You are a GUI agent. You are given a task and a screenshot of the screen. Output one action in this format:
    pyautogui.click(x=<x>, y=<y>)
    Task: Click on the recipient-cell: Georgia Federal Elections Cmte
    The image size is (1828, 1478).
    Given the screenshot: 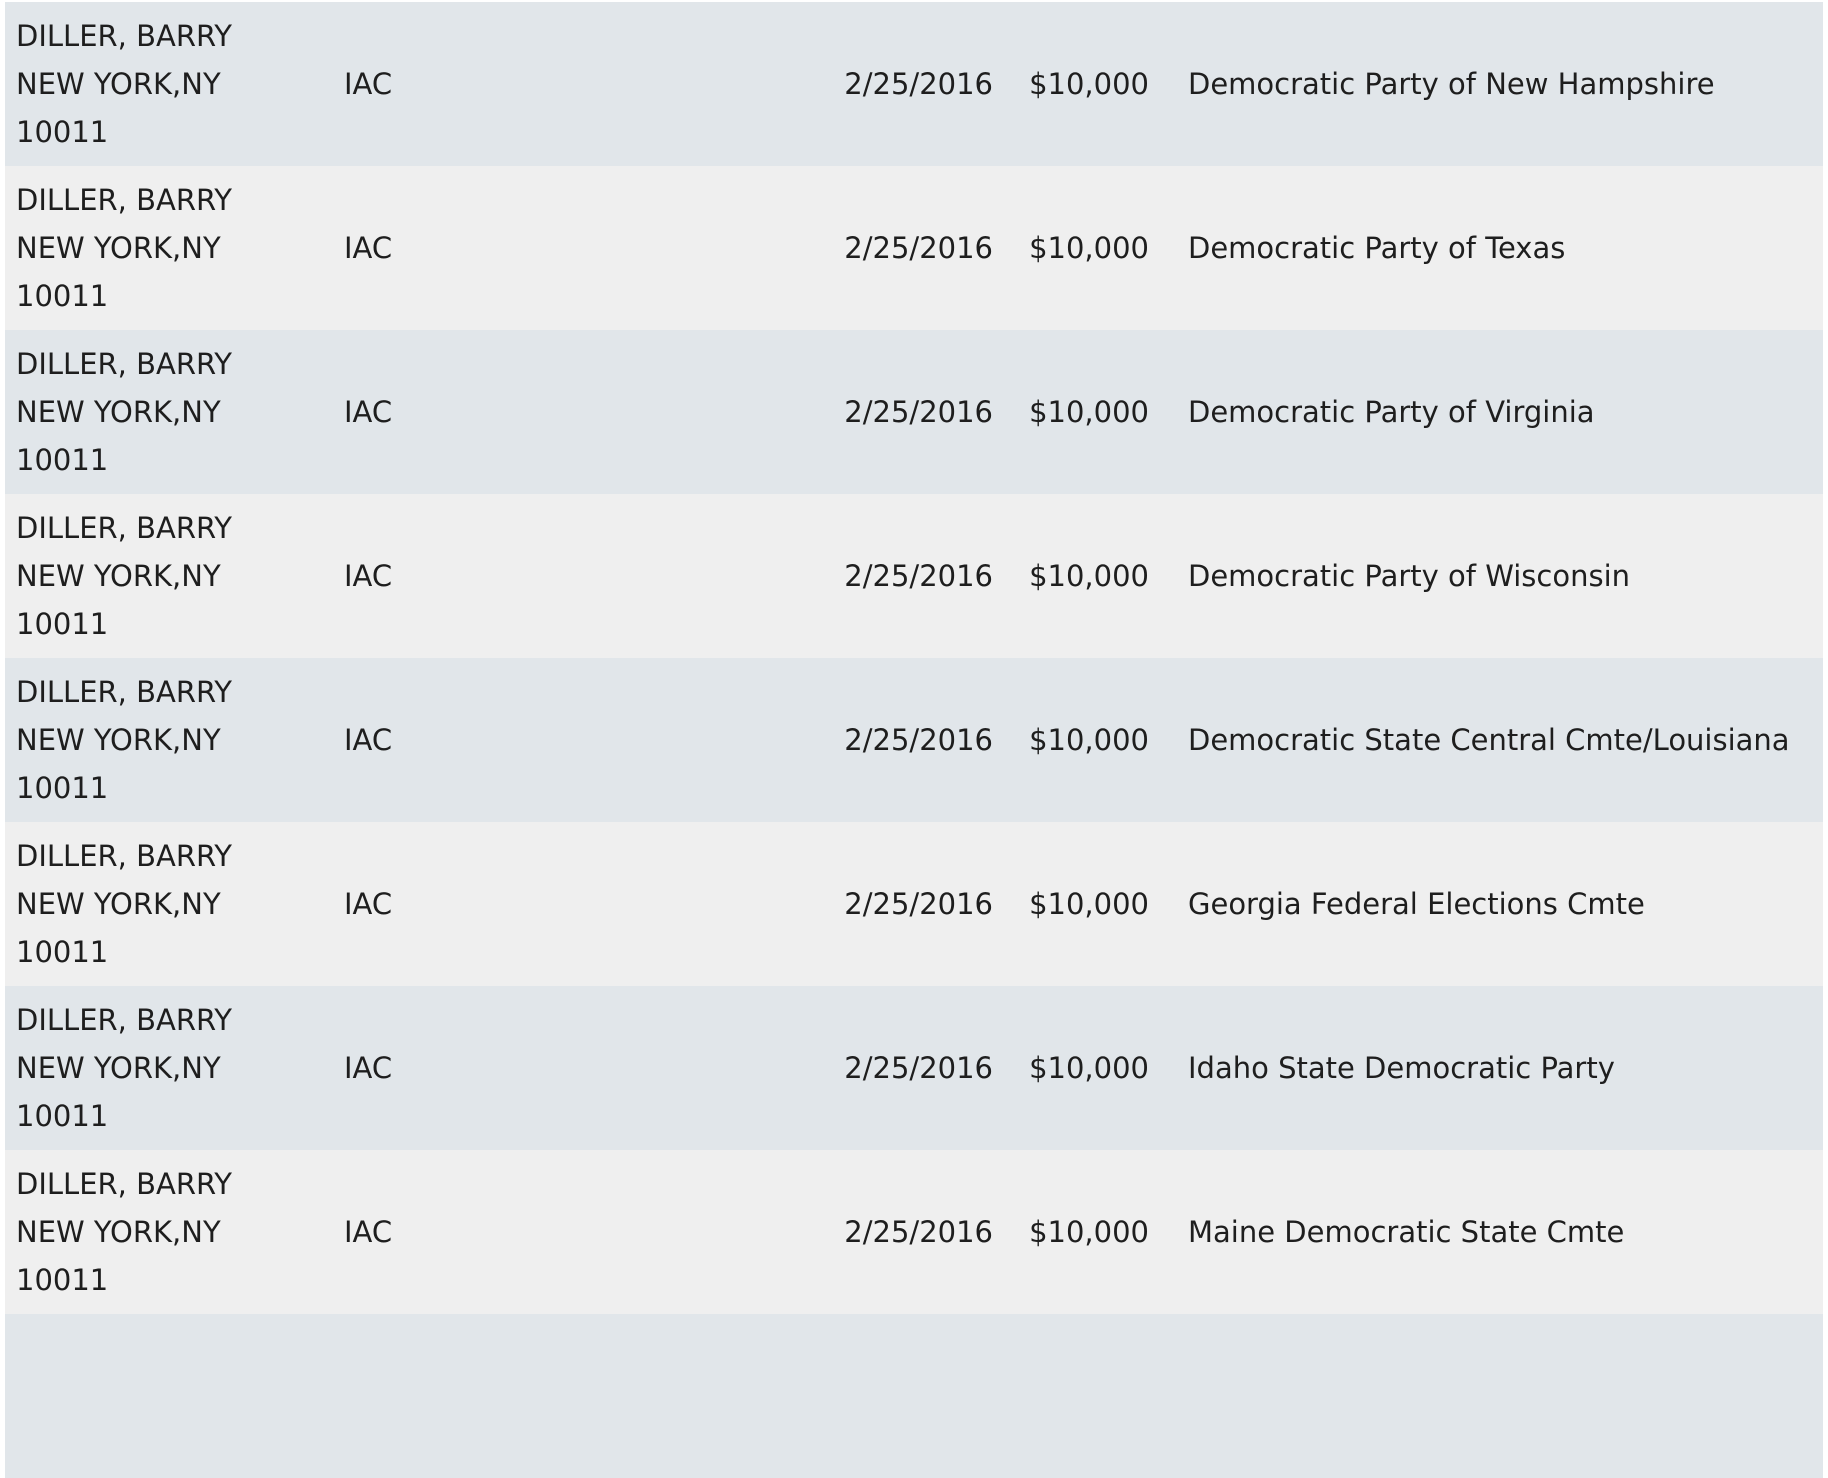 What is the action you would take?
    pyautogui.click(x=1416, y=904)
    